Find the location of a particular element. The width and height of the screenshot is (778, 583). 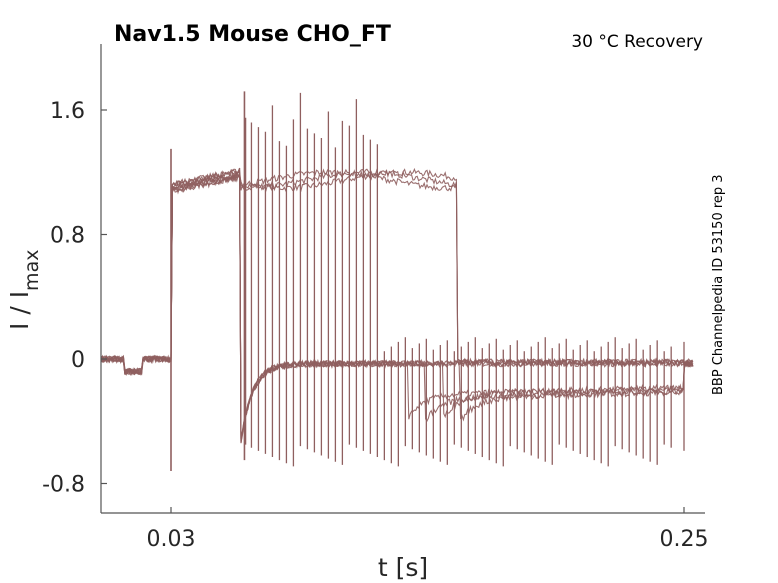

source-label: BBP Channelpedia ID 53150 rep 3 is located at coordinates (718, 284).